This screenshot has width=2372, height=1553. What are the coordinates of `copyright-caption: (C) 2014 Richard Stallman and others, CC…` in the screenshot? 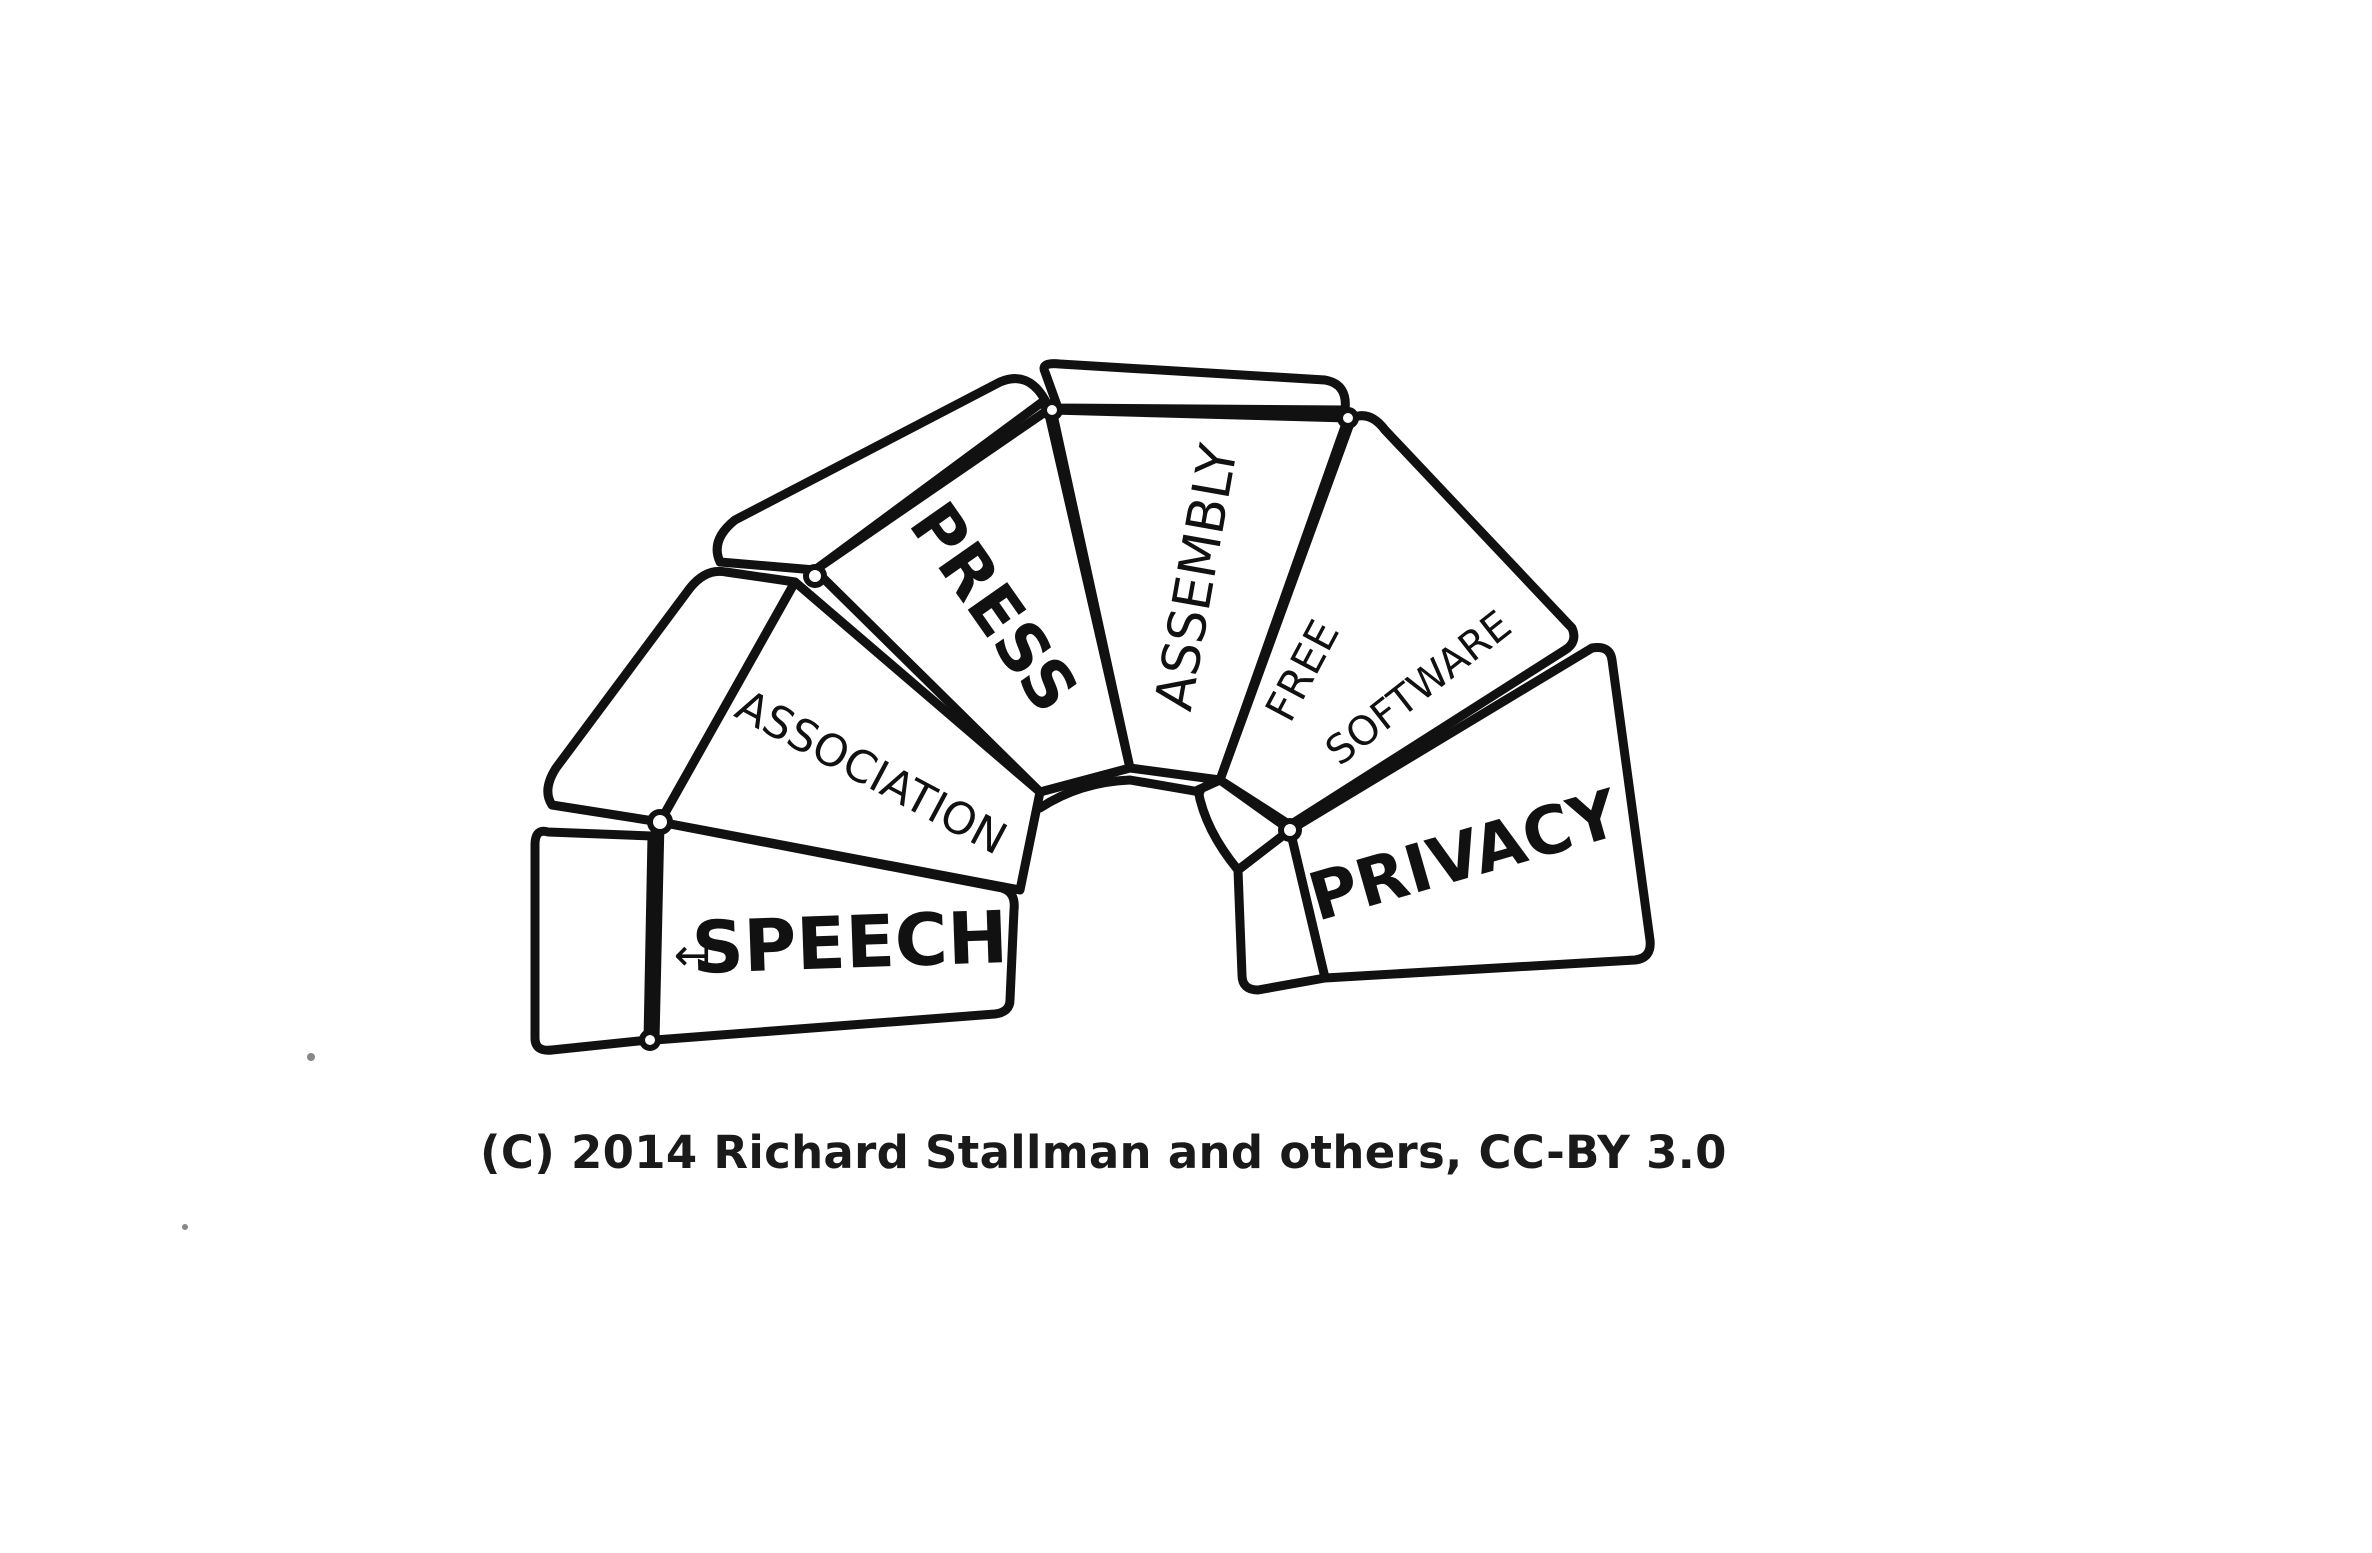 It's located at (1103, 1152).